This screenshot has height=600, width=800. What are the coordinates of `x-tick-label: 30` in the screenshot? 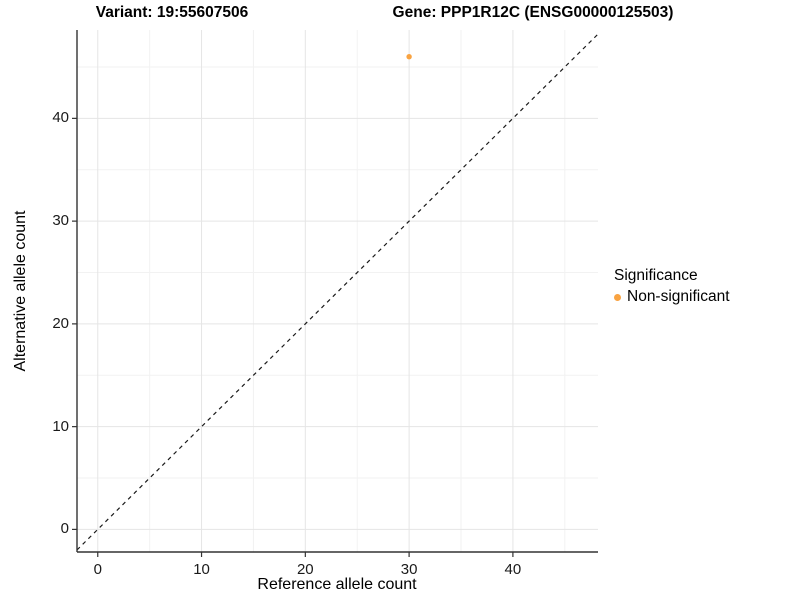 It's located at (409, 569).